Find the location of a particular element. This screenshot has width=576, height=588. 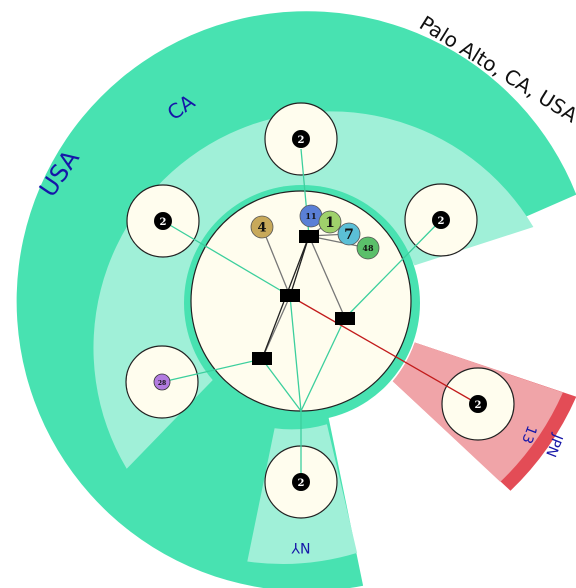

badge-4: 4 is located at coordinates (262, 227).